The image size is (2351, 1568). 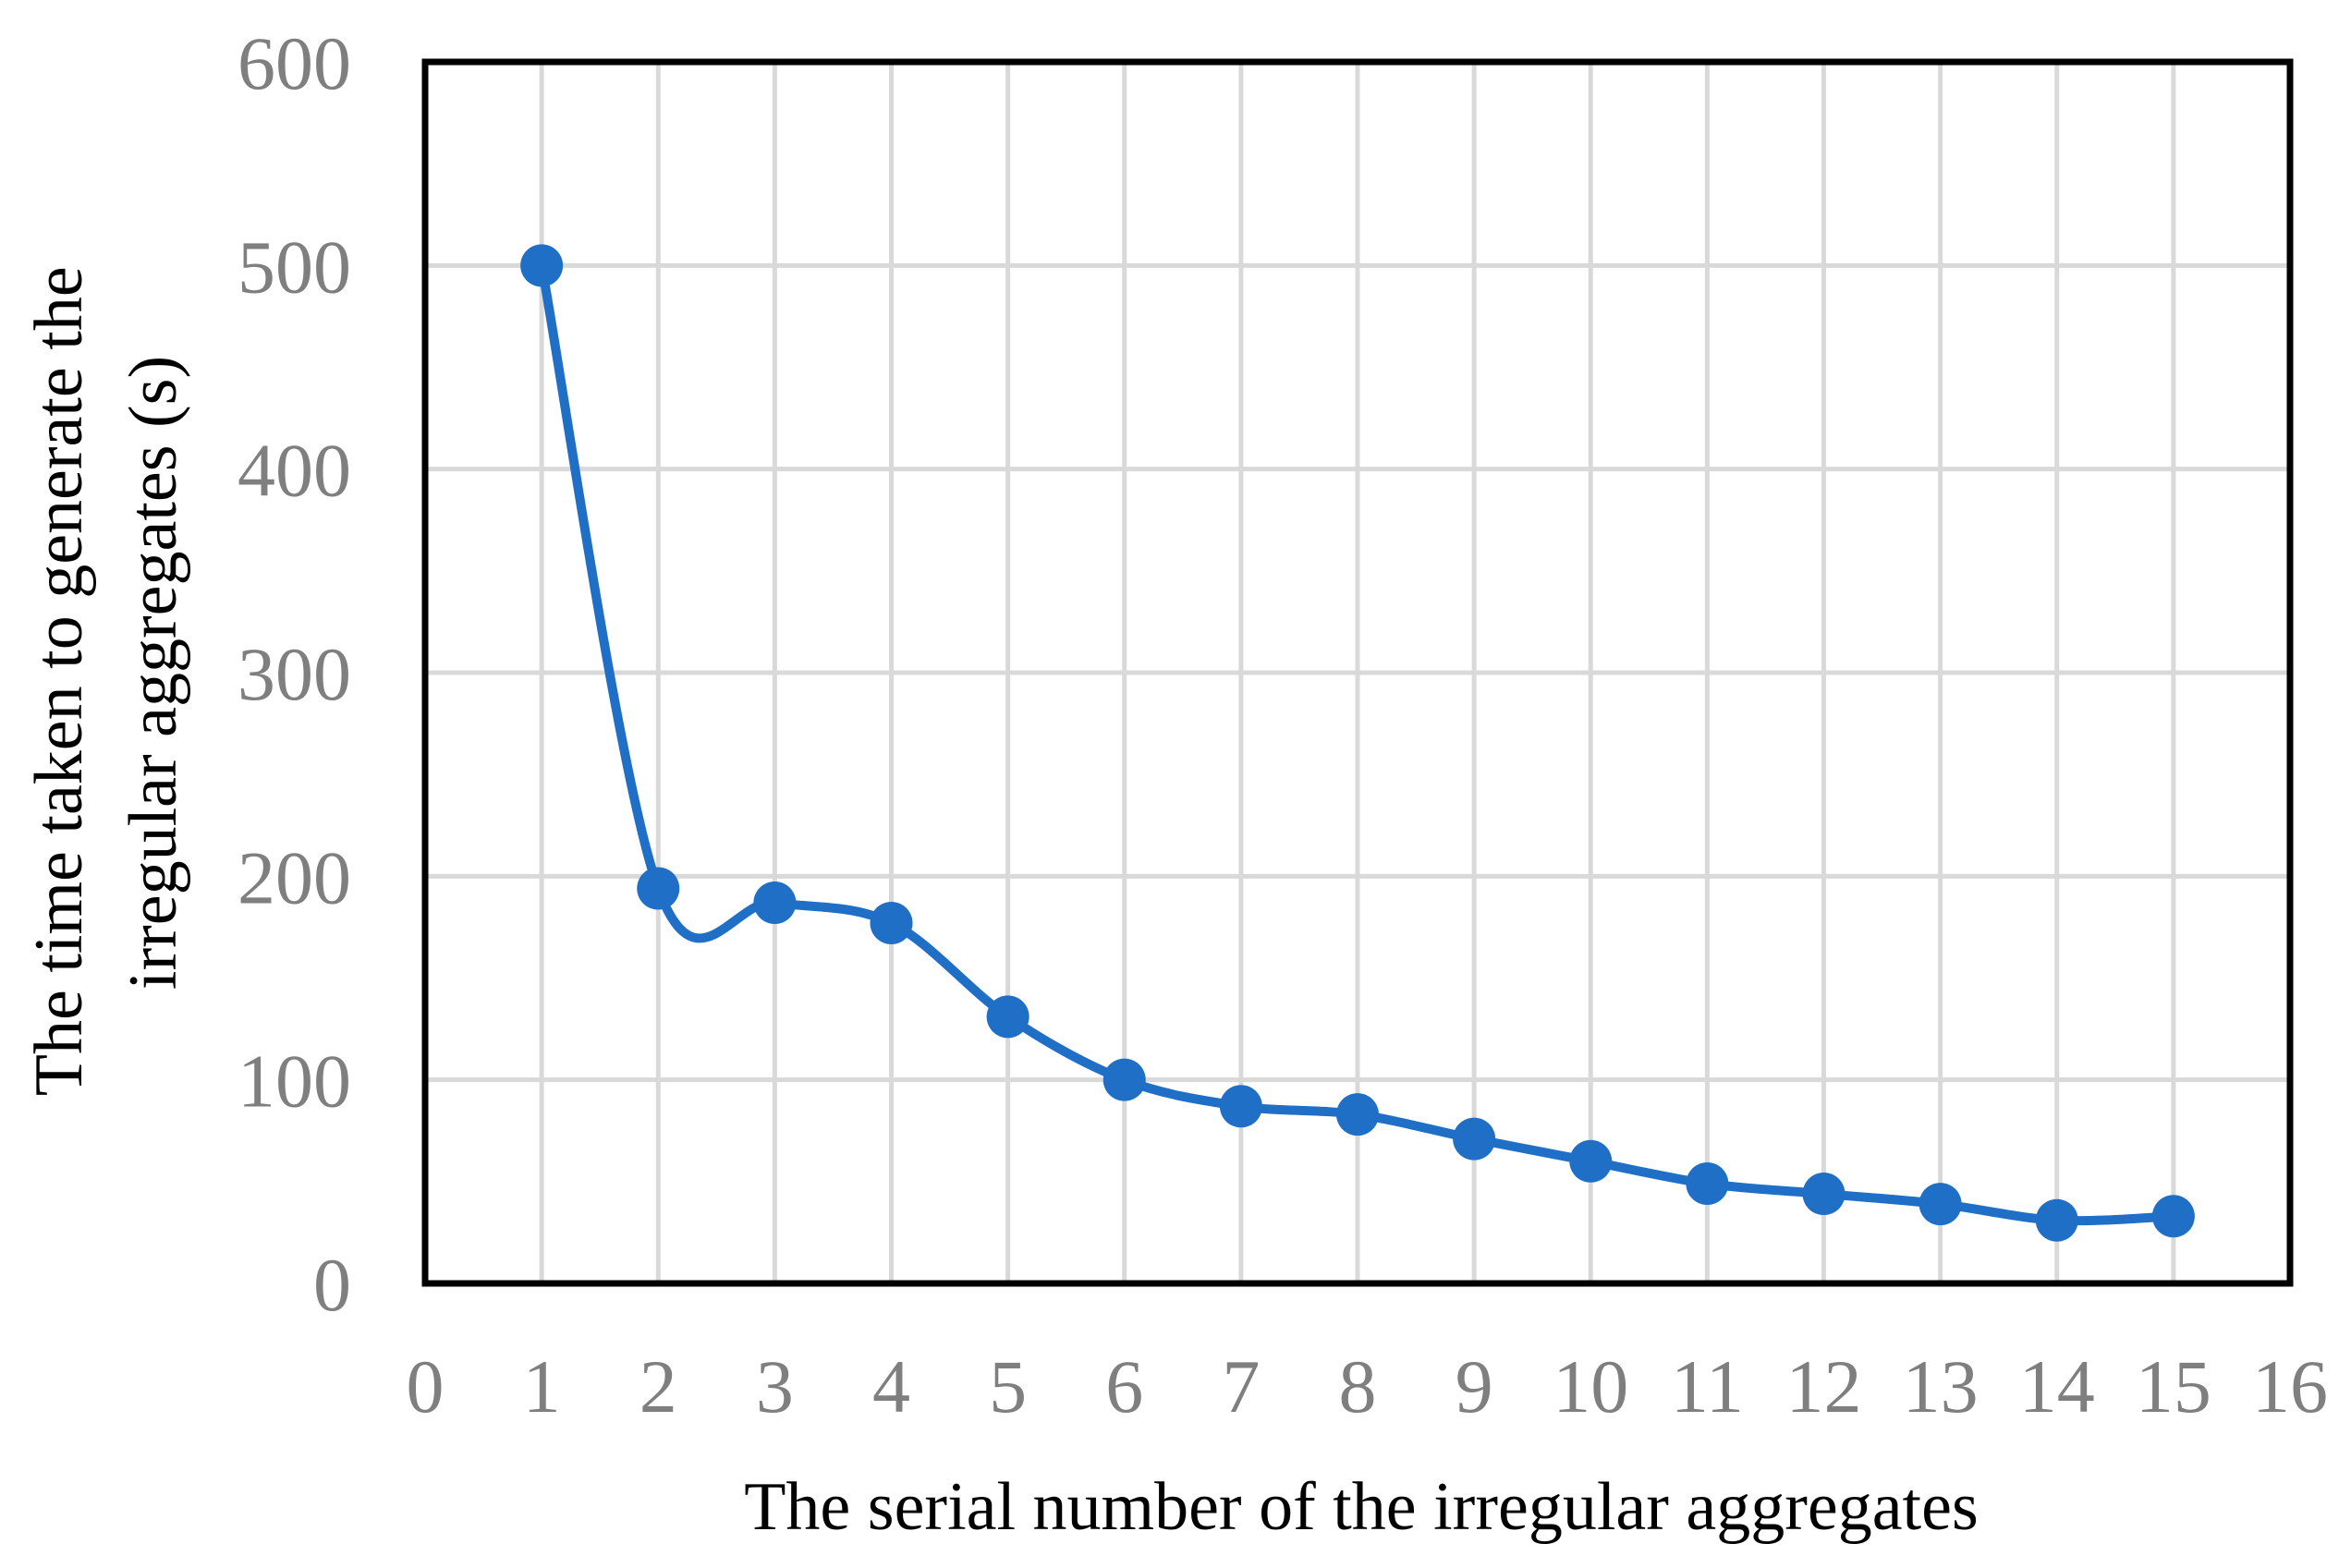 What do you see at coordinates (775, 1386) in the screenshot?
I see `x-tick-label: 3` at bounding box center [775, 1386].